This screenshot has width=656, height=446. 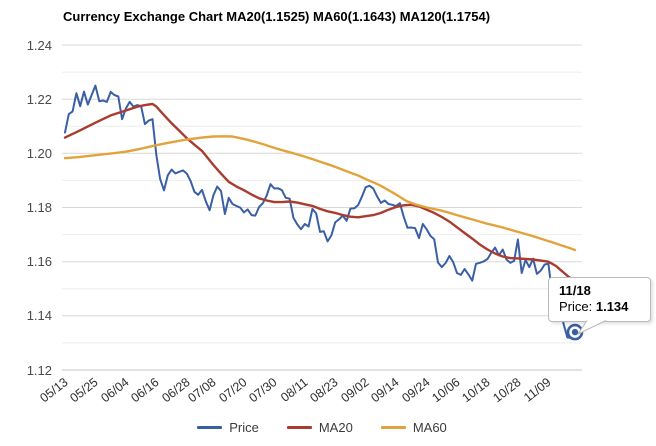 What do you see at coordinates (335, 427) in the screenshot?
I see `legend-label: MA20` at bounding box center [335, 427].